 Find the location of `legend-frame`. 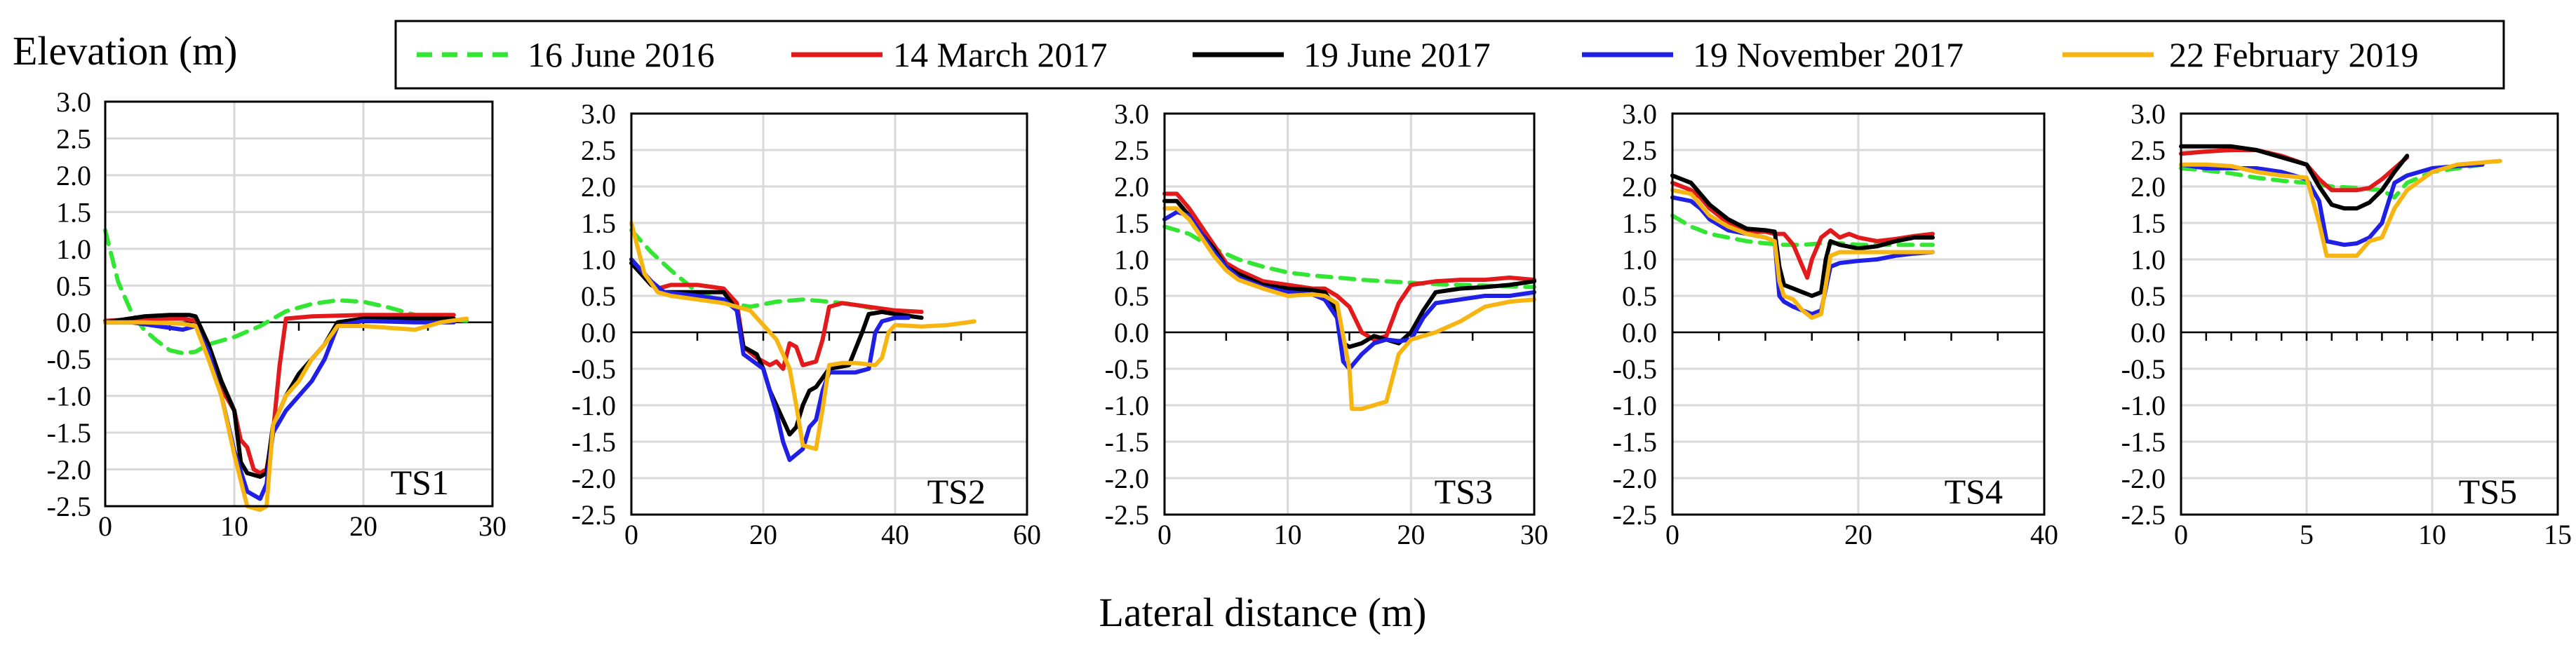

legend-frame is located at coordinates (1450, 55).